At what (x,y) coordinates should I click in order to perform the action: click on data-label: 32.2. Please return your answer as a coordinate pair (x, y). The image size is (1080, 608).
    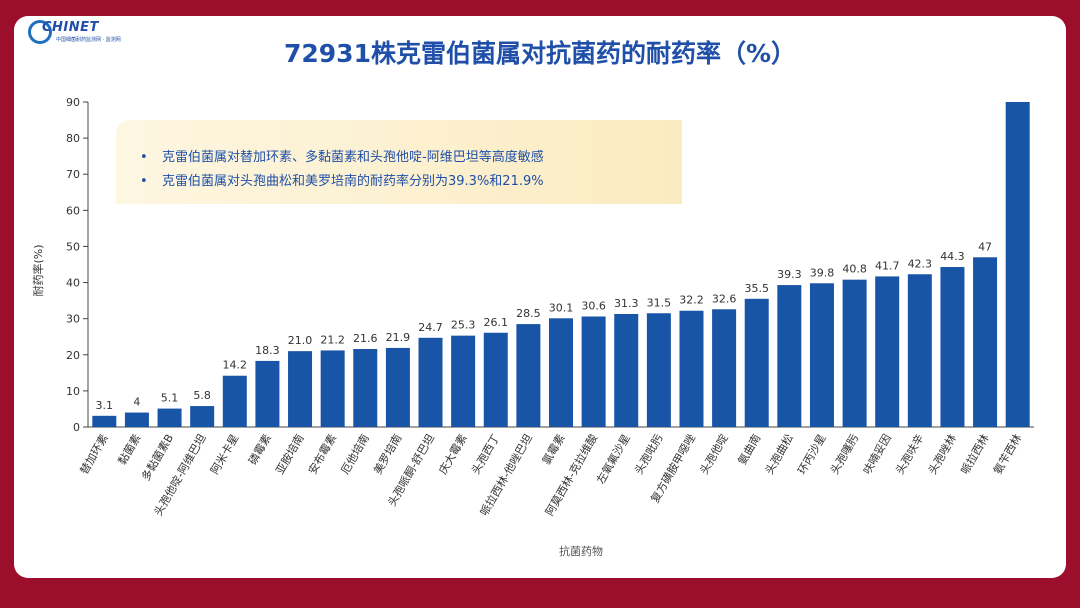
    Looking at the image, I should click on (691, 300).